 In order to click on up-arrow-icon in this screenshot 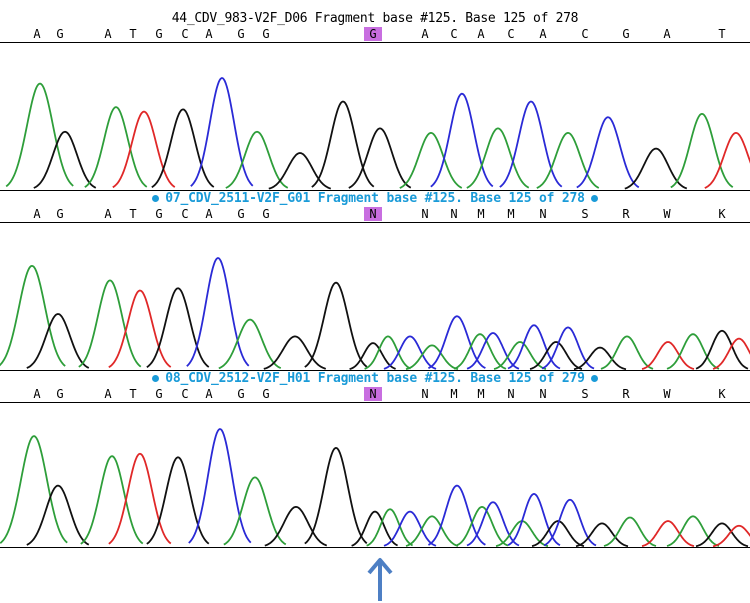, I will do `click(380, 579)`.